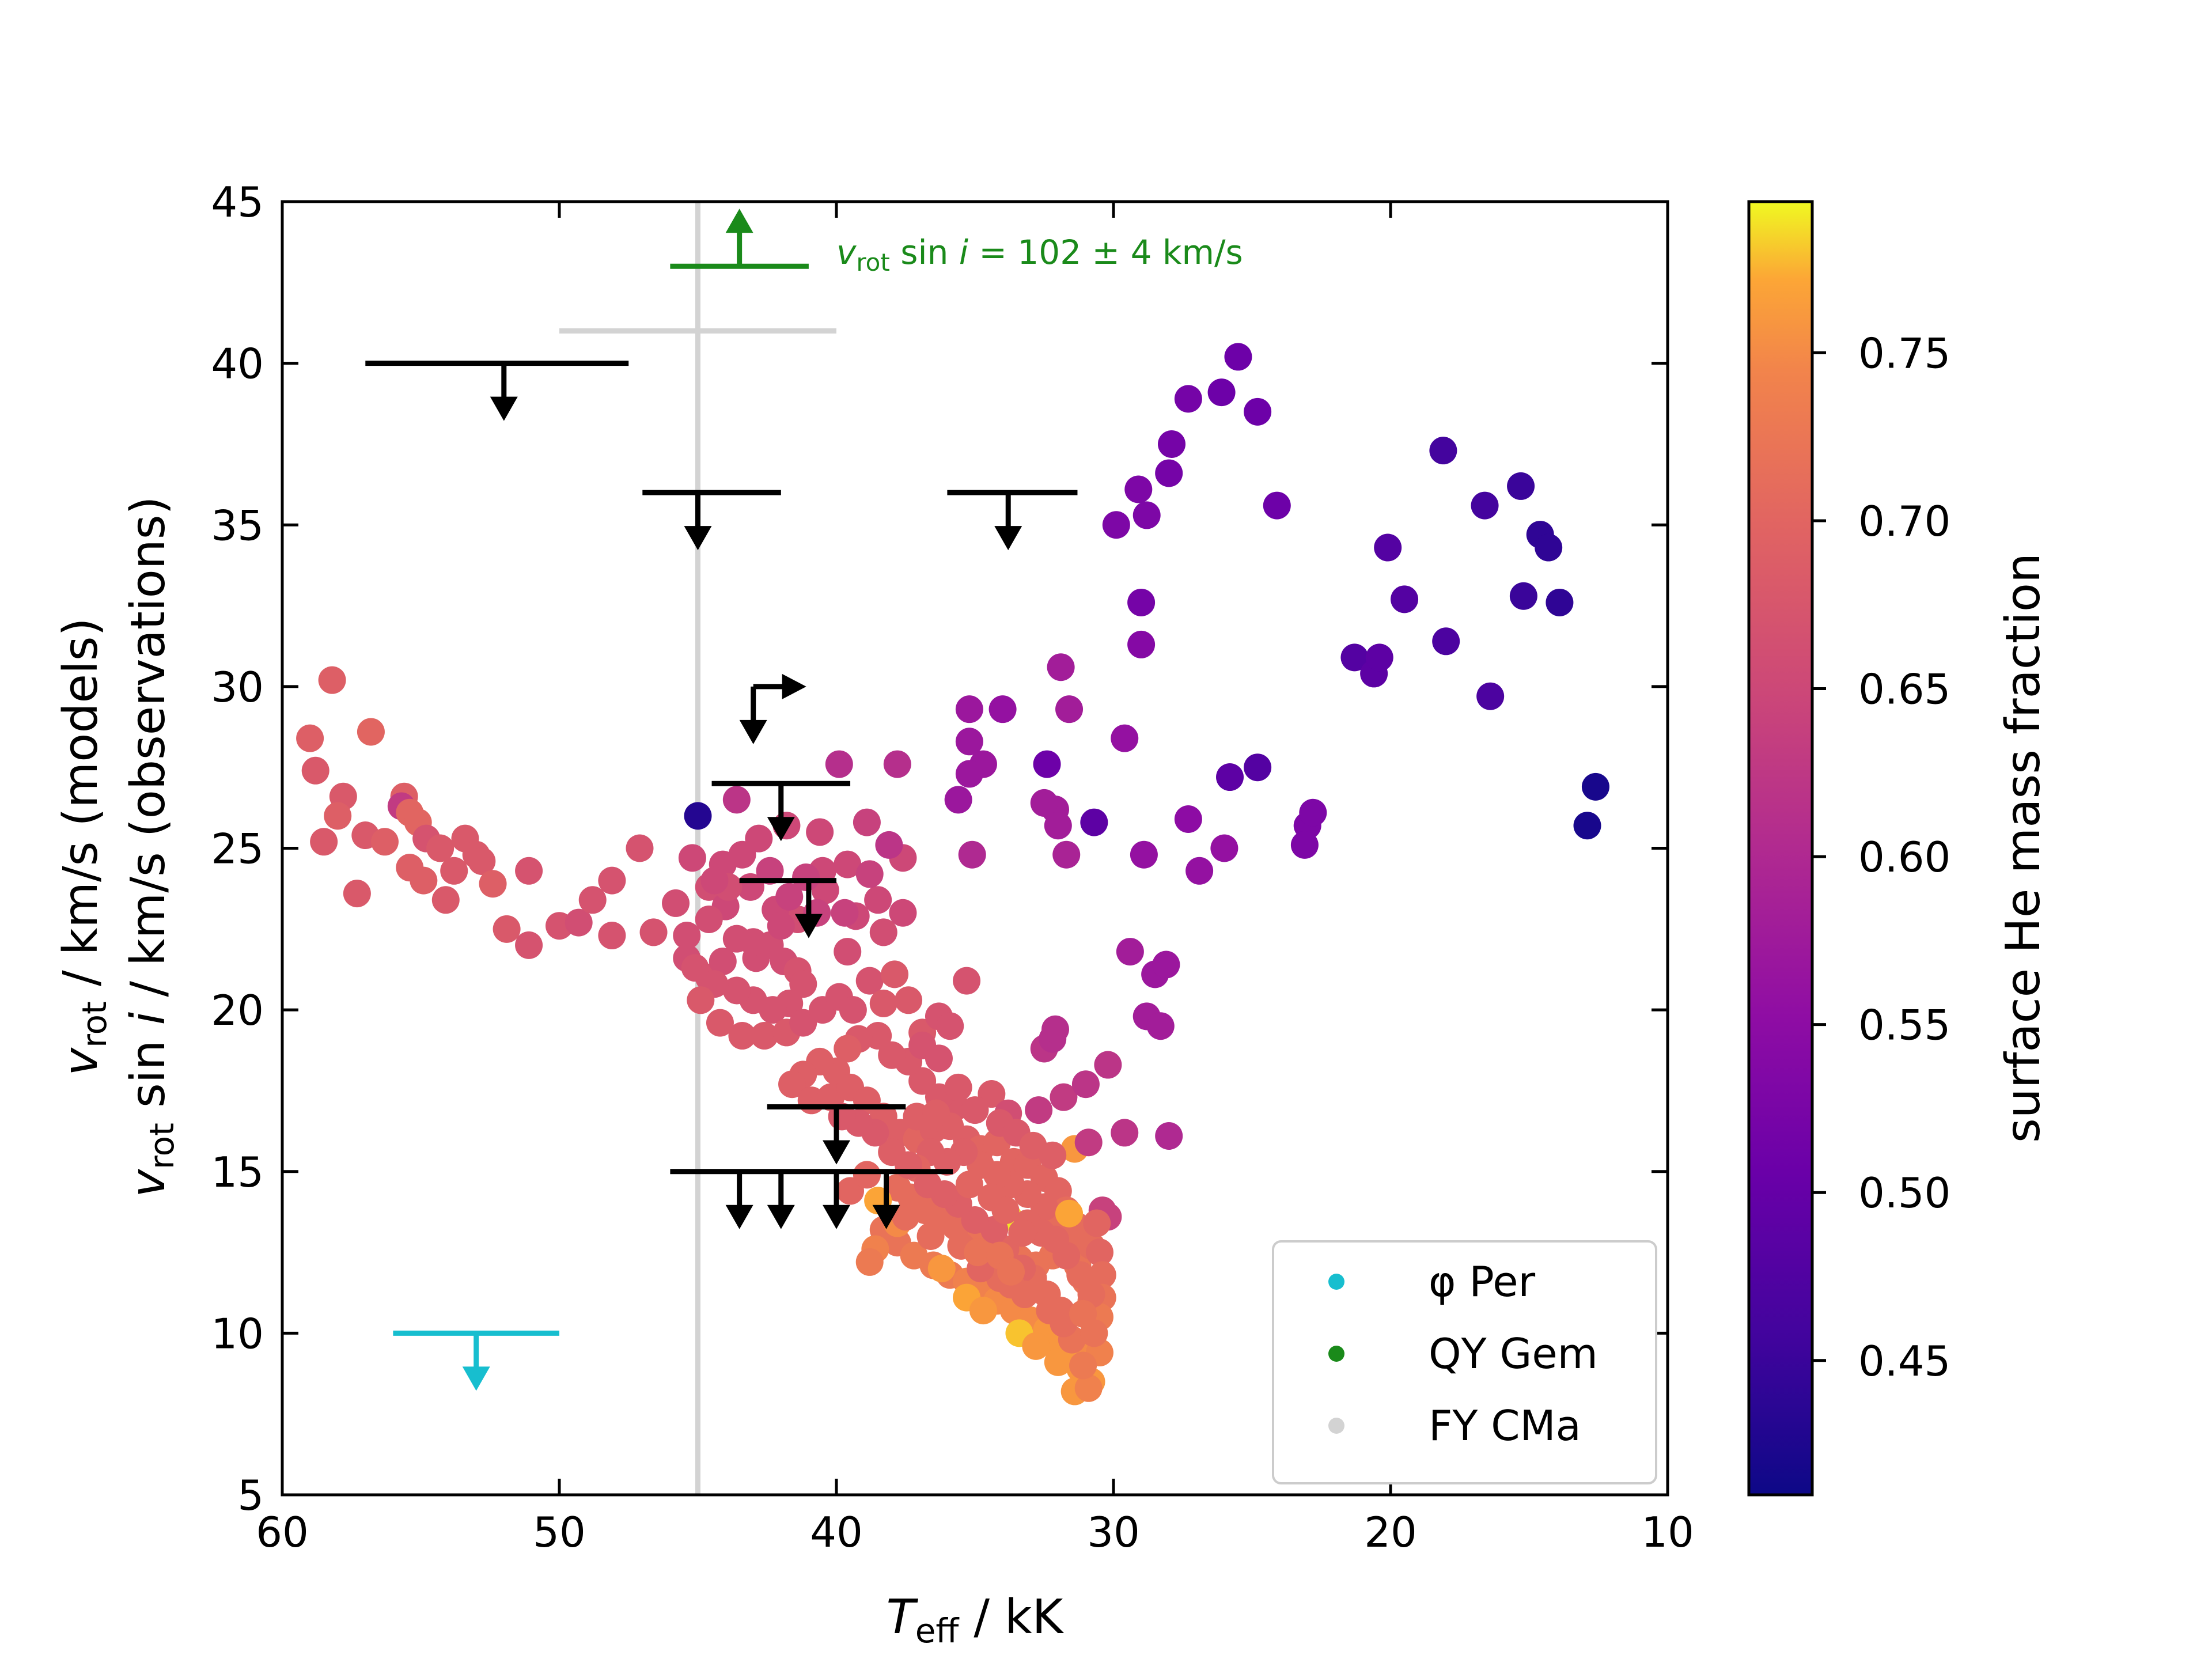 The width and height of the screenshot is (2212, 1659). I want to click on limit-marker-down-head, so click(753, 731).